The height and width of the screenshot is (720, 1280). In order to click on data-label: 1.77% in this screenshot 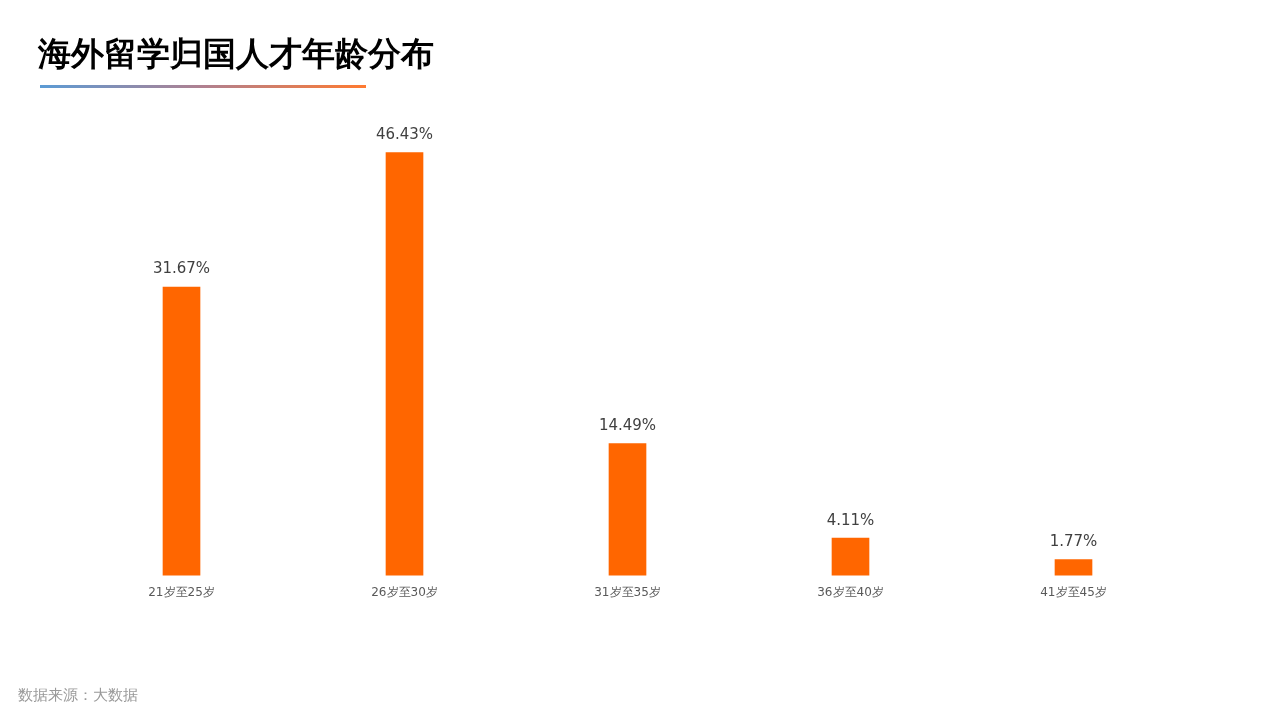, I will do `click(1073, 540)`.